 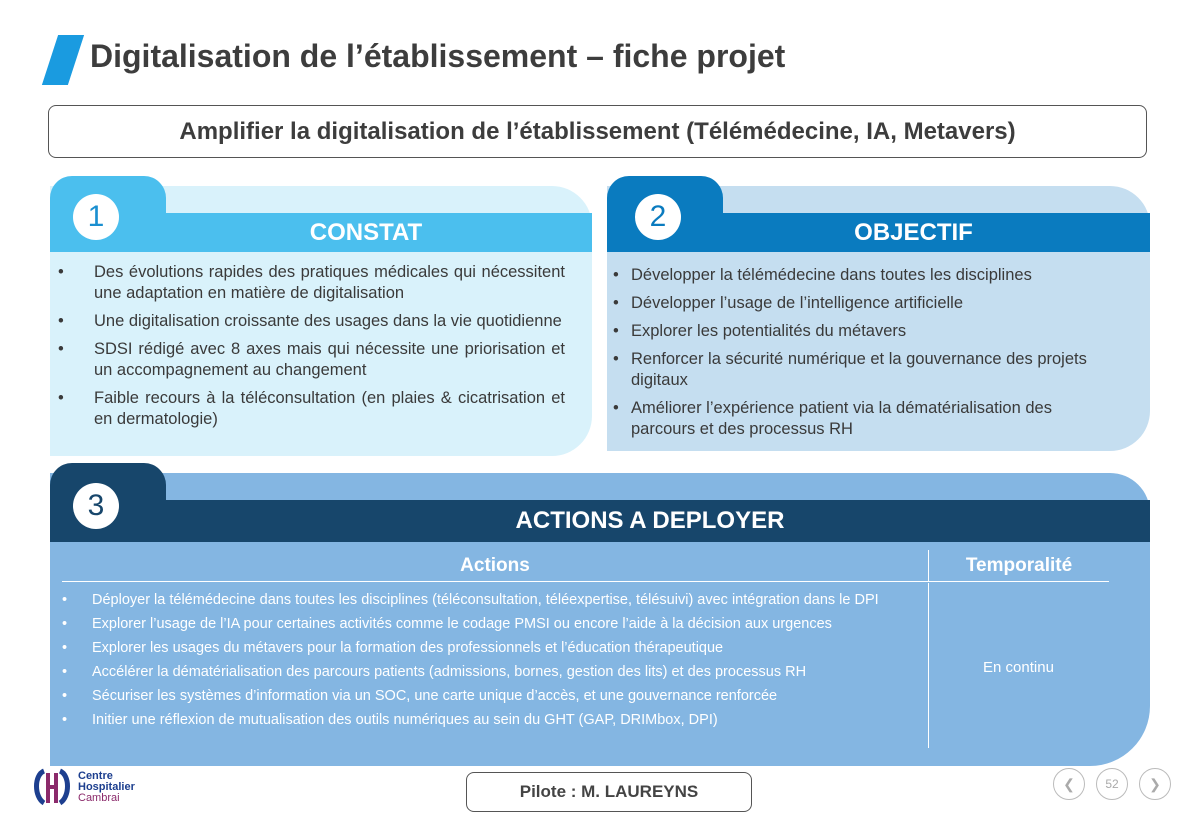 I want to click on chevron-left-icon: ❮, so click(x=1069, y=783).